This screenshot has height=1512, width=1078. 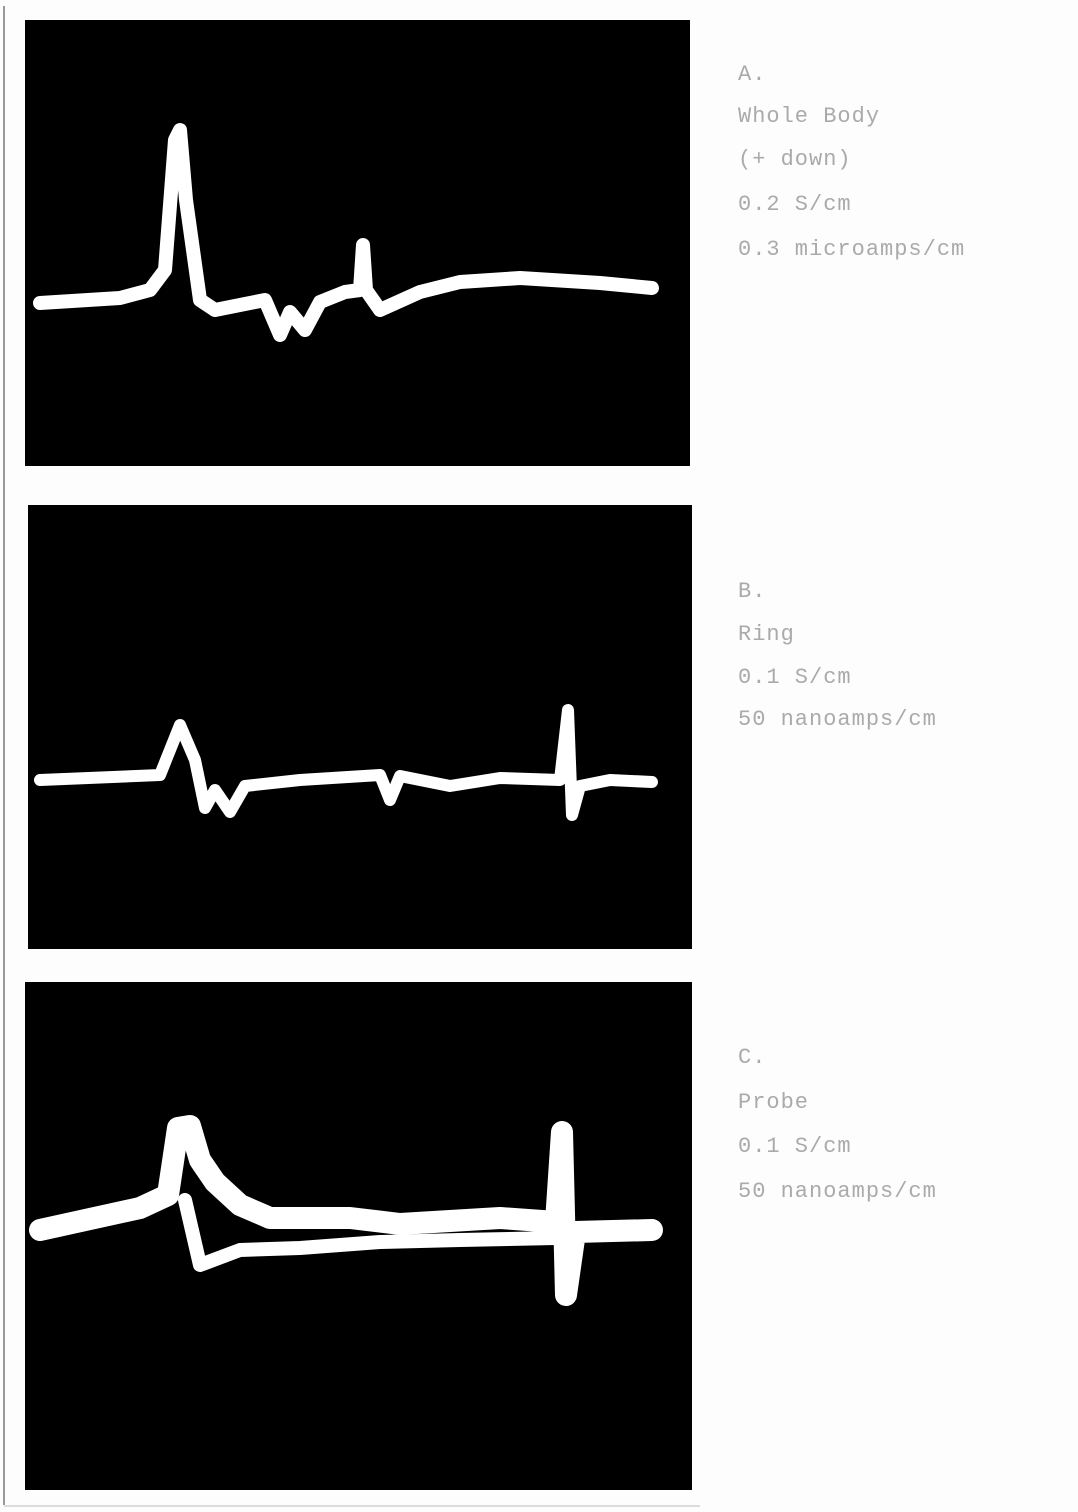 What do you see at coordinates (809, 116) in the screenshot?
I see `panel-label: Whole Body` at bounding box center [809, 116].